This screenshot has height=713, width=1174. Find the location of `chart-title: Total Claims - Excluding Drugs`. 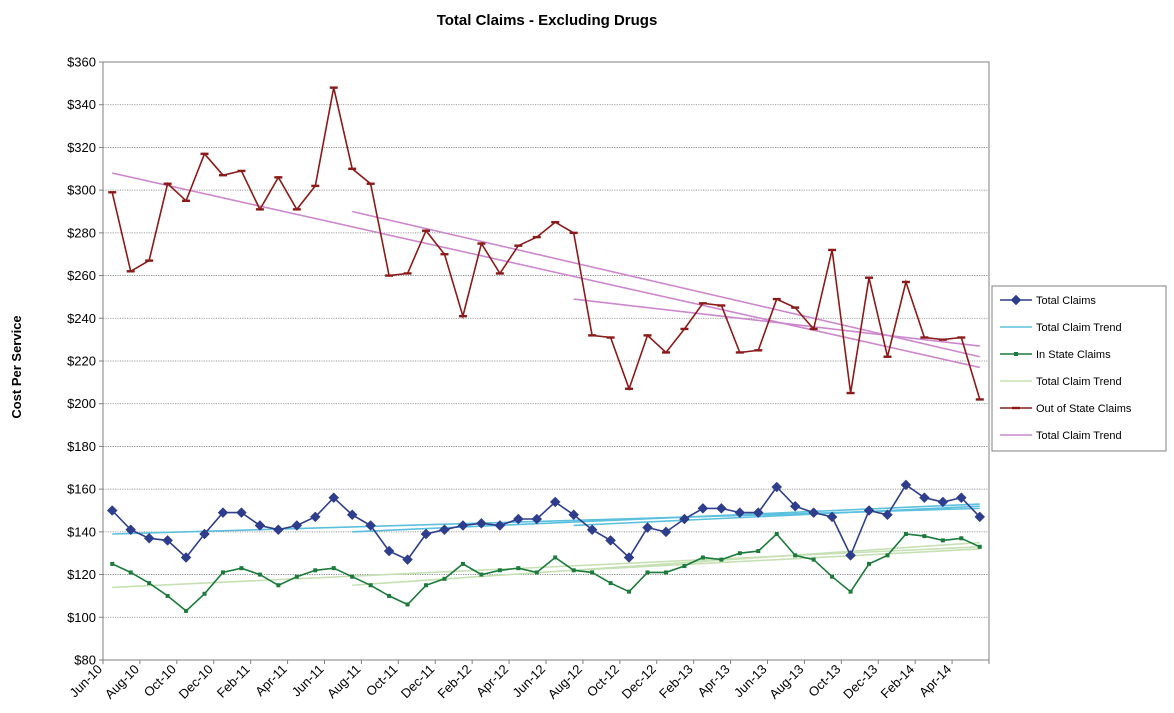

chart-title: Total Claims - Excluding Drugs is located at coordinates (547, 20).